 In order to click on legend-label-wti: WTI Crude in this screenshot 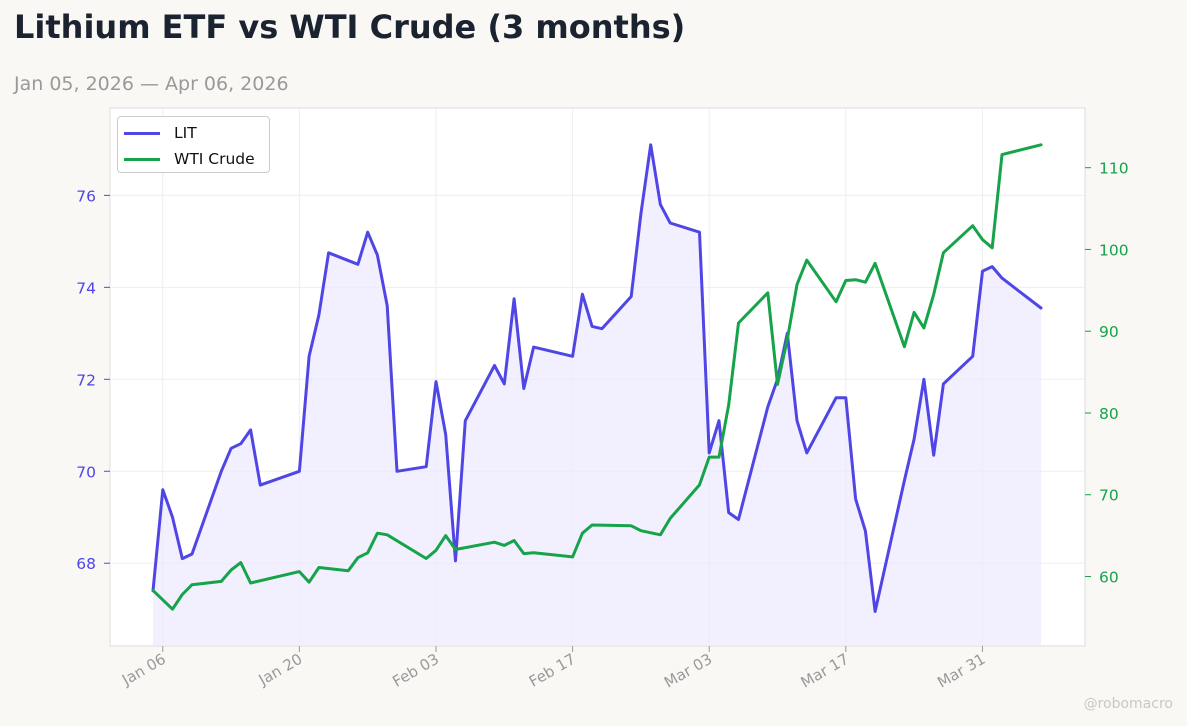, I will do `click(214, 159)`.